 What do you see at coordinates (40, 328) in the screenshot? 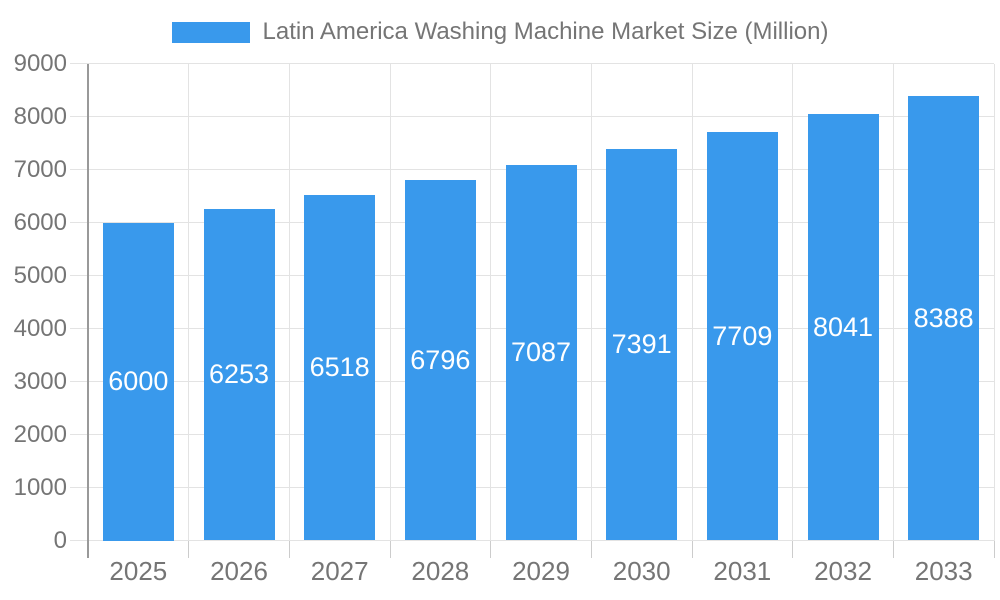
I see `y-axis-tick-label: 4000` at bounding box center [40, 328].